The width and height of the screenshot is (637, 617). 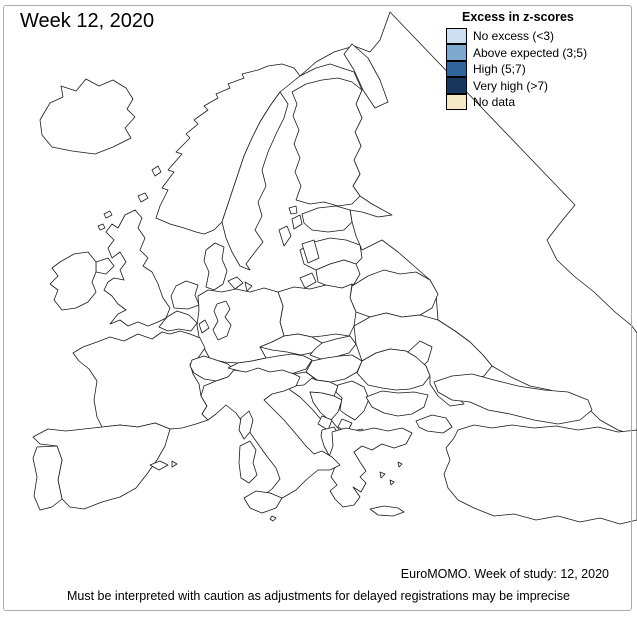 I want to click on country-malta, so click(x=273, y=518).